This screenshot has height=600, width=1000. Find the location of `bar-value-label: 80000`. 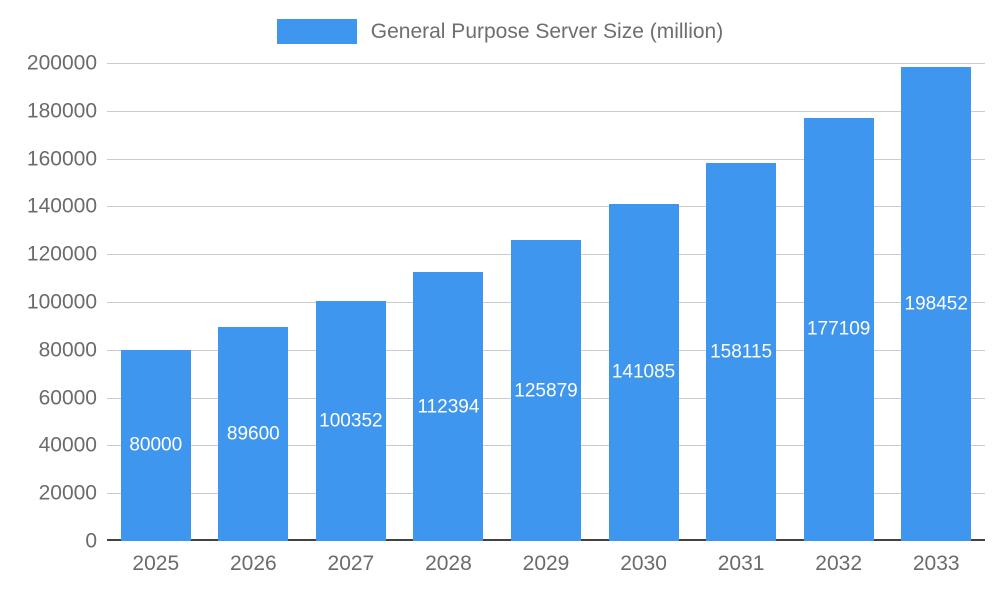

bar-value-label: 80000 is located at coordinates (156, 445).